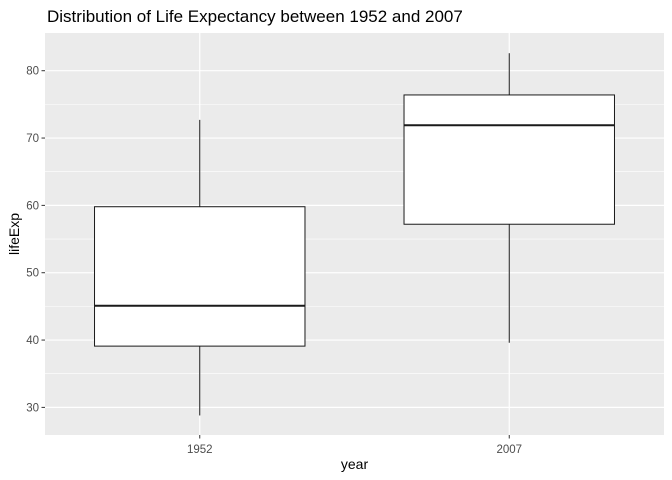 The image size is (672, 480). I want to click on y-tick-label: 50, so click(32, 274).